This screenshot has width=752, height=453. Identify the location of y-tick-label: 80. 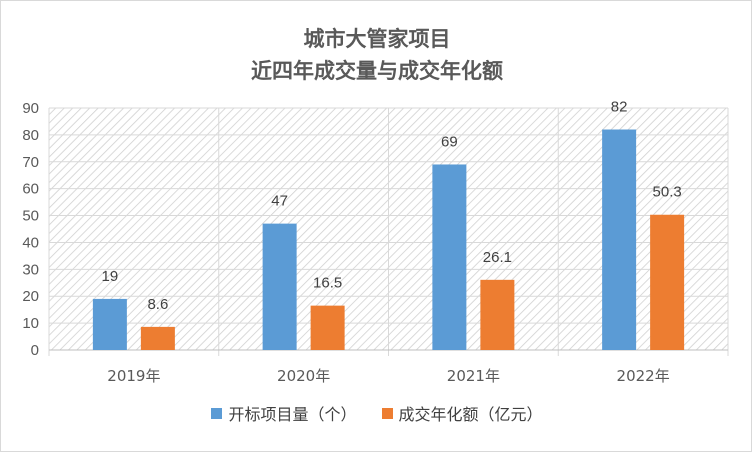
(30, 135).